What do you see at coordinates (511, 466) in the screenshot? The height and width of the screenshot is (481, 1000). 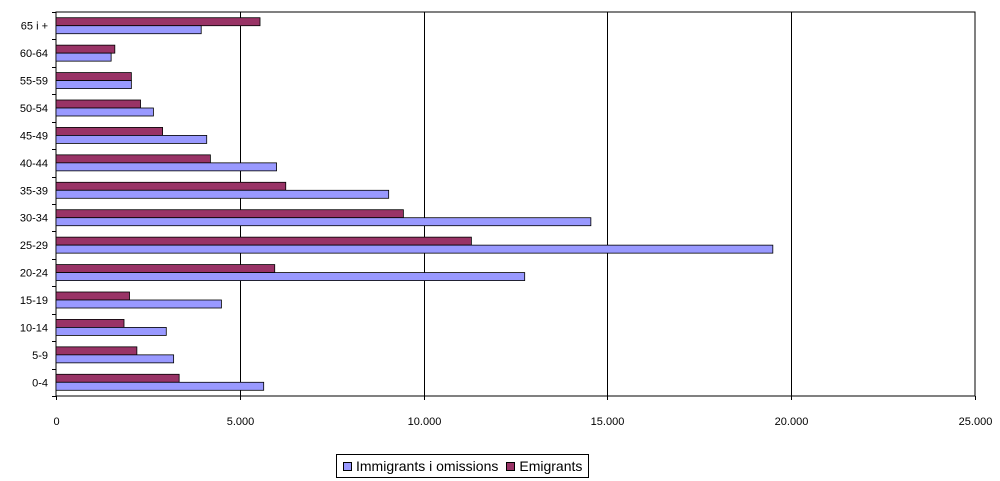 I see `legend-swatch-emigrants` at bounding box center [511, 466].